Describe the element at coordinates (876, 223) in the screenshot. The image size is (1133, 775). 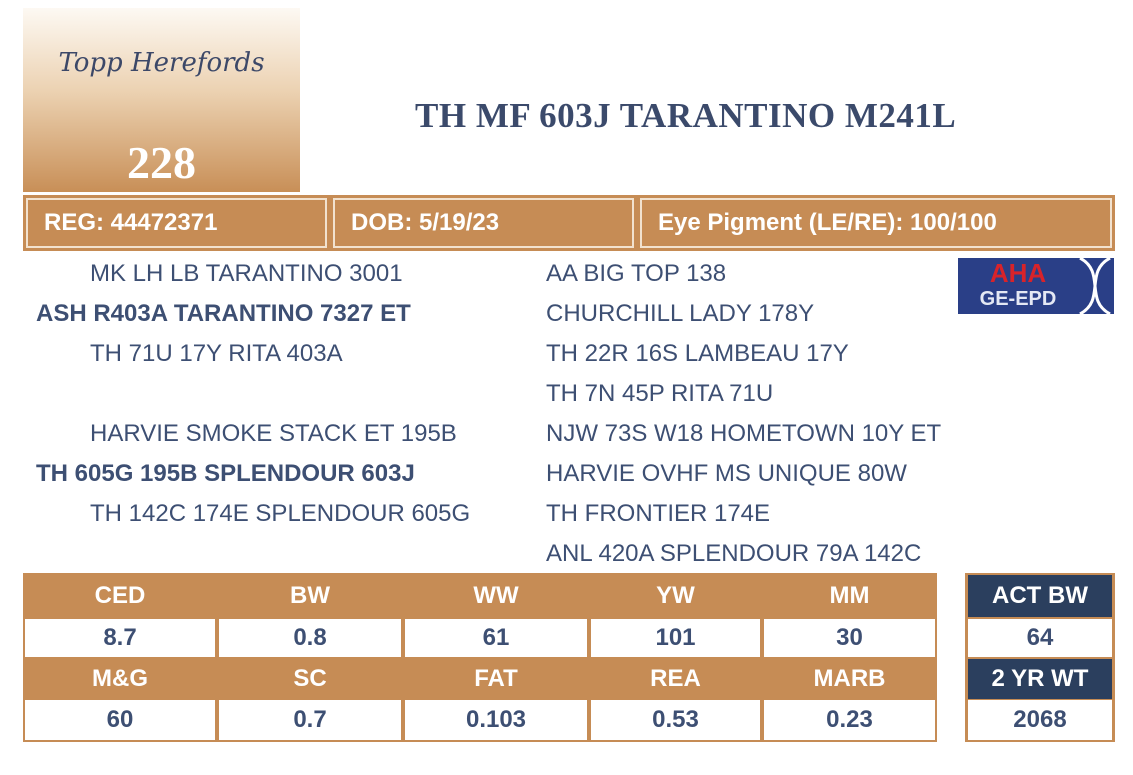
I see `info-cell: Eye Pigment (LE/RE): 100/100` at that location.